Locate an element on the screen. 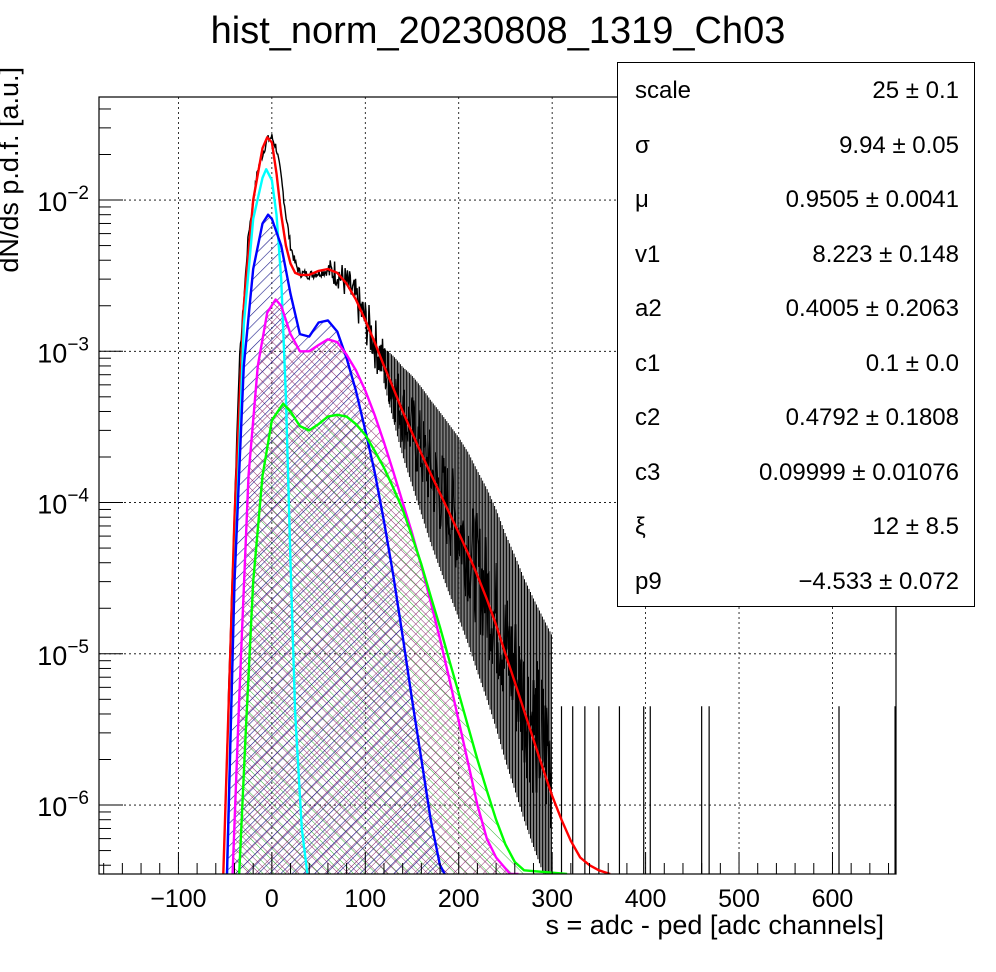  stat-param-value: 0.09999 ± 0.01076 is located at coordinates (858, 472).